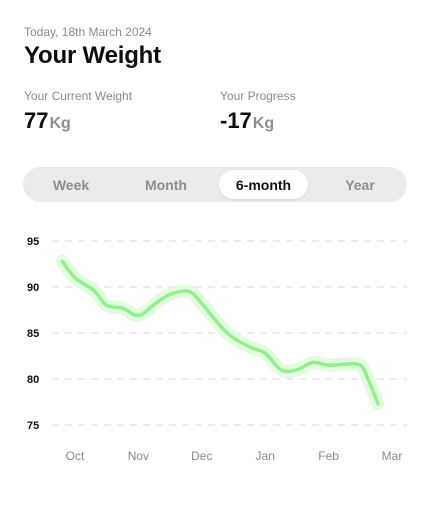  I want to click on progress-unit: Kg, so click(263, 123).